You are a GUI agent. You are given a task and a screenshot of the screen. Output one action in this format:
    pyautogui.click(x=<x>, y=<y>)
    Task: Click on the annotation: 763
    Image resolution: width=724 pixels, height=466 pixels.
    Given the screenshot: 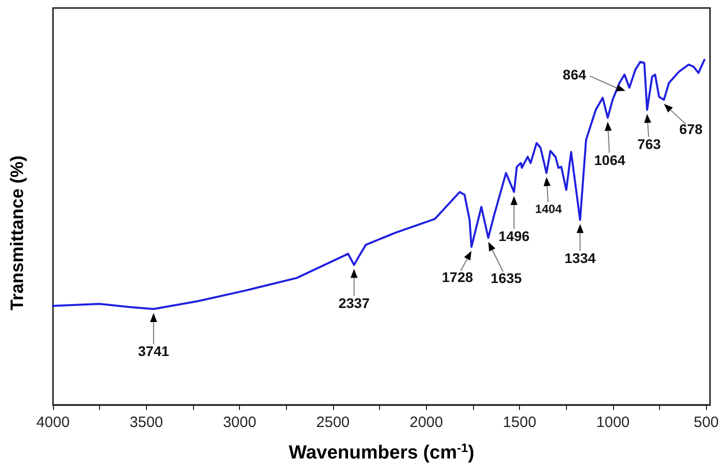 What is the action you would take?
    pyautogui.click(x=649, y=144)
    